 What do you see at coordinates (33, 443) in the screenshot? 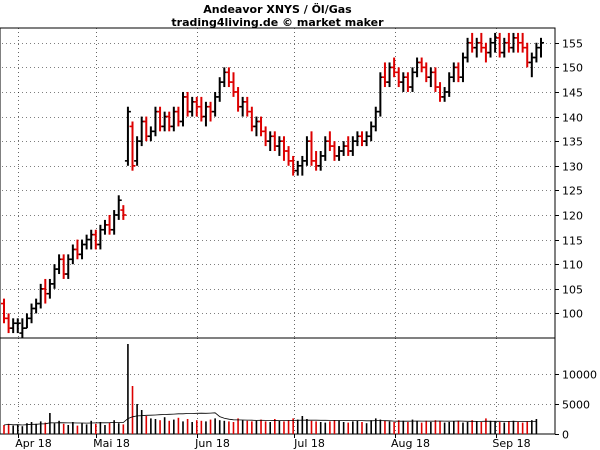
I see `x-tick-label: Apr 18` at bounding box center [33, 443].